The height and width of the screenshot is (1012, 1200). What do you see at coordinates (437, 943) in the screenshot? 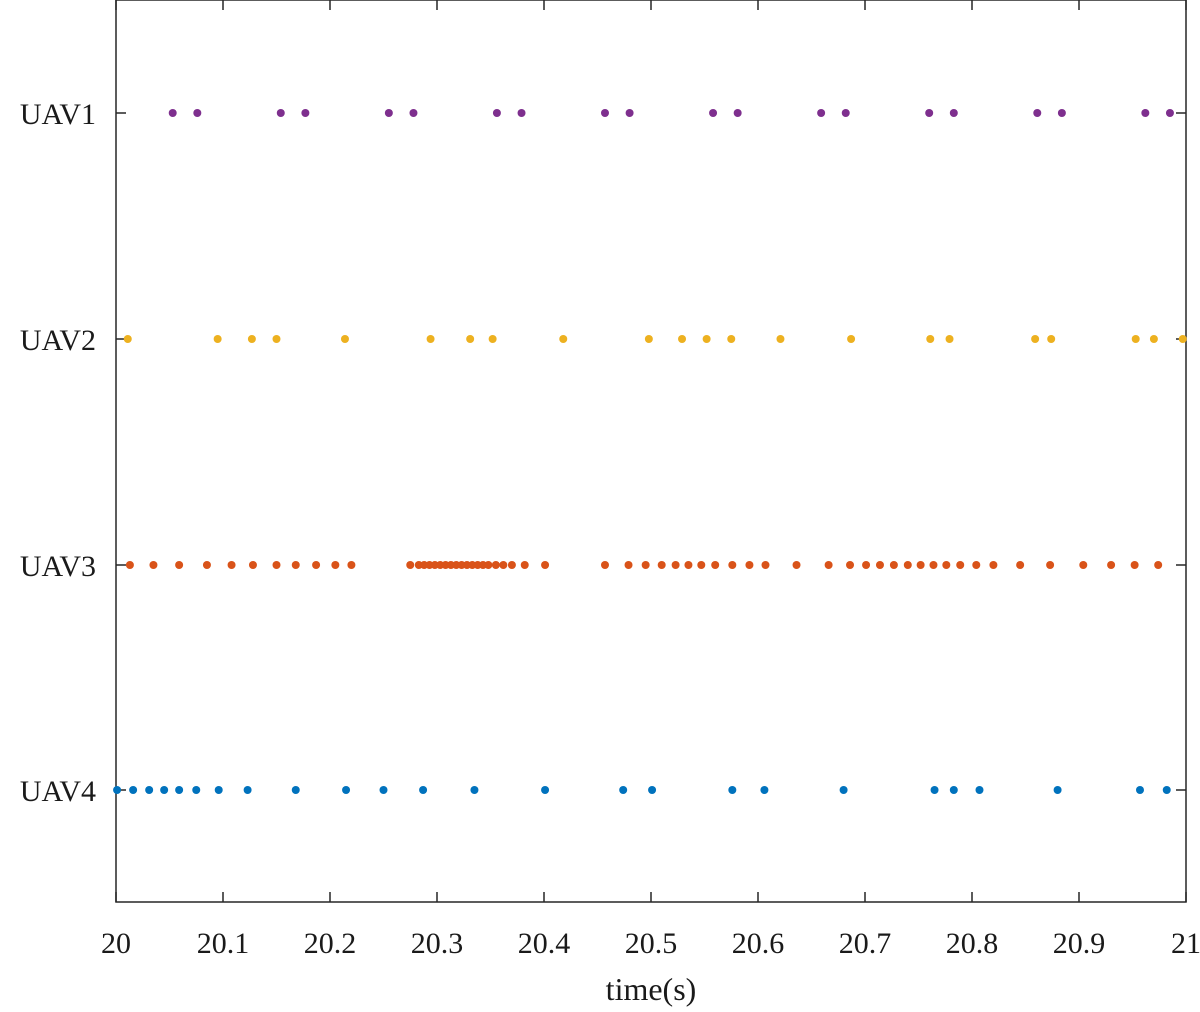
I see `x-tick-label: 20.3` at bounding box center [437, 943].